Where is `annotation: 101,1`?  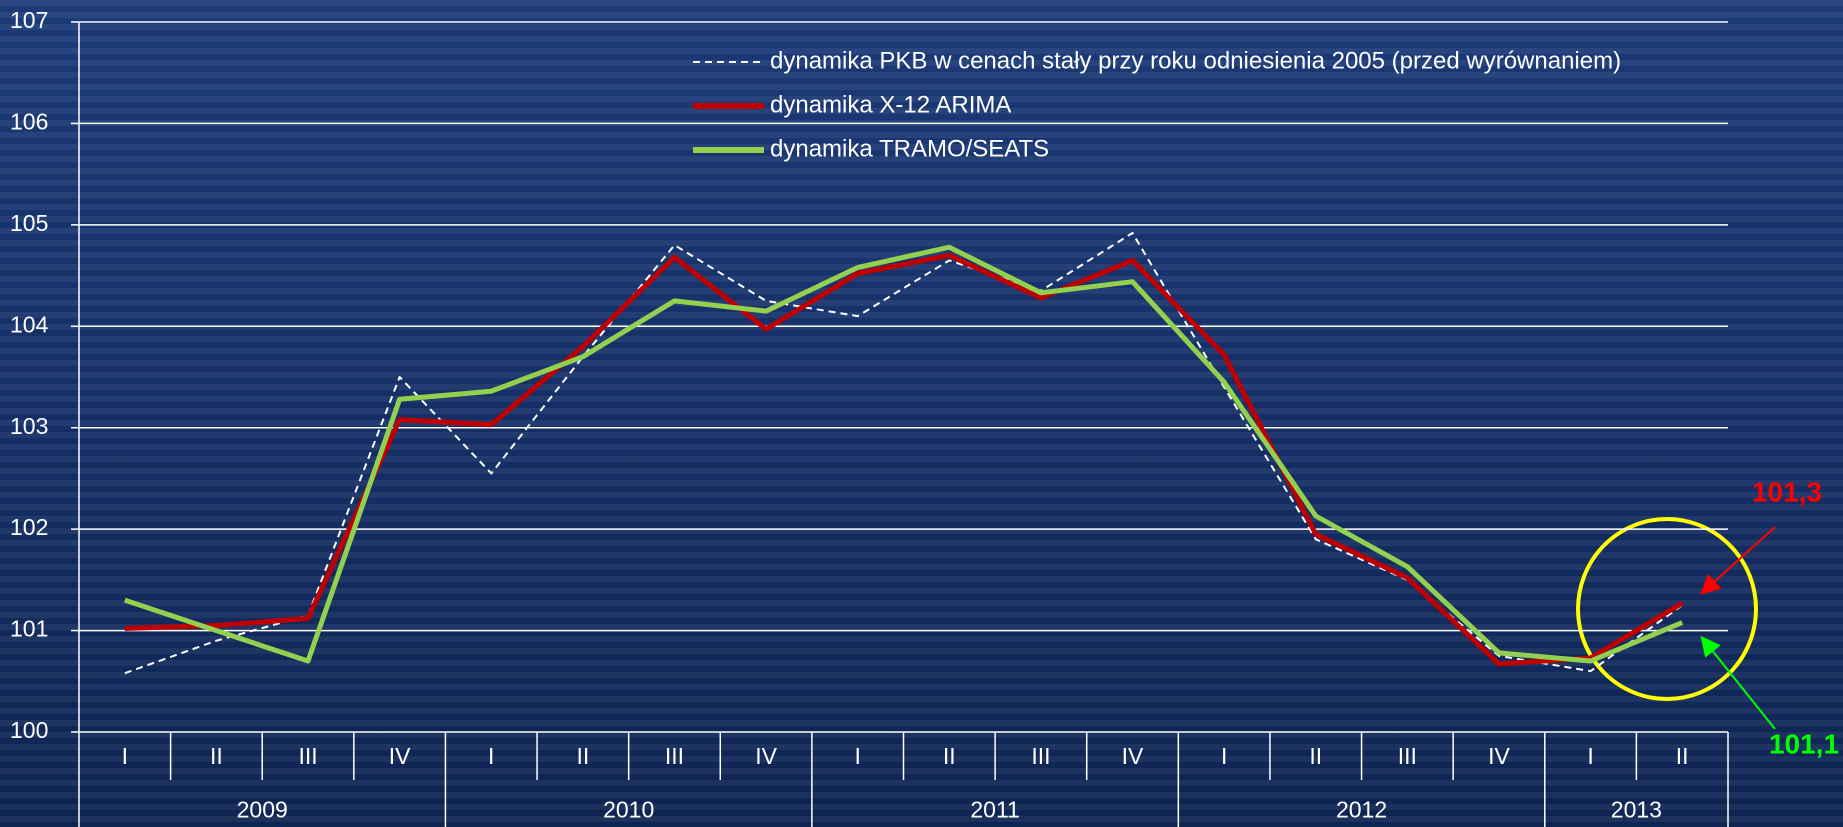
annotation: 101,1 is located at coordinates (1804, 743).